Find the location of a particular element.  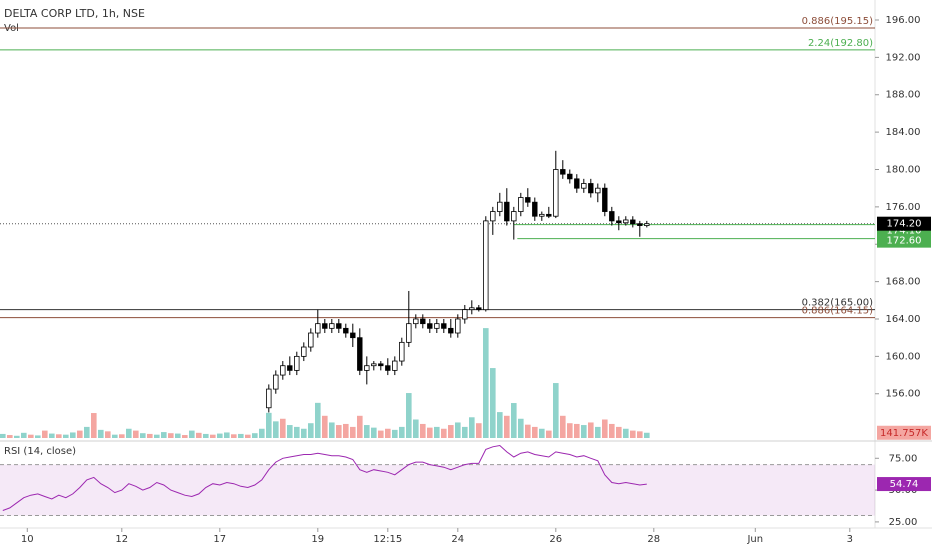

price-tick-label: 192.00 is located at coordinates (903, 57).